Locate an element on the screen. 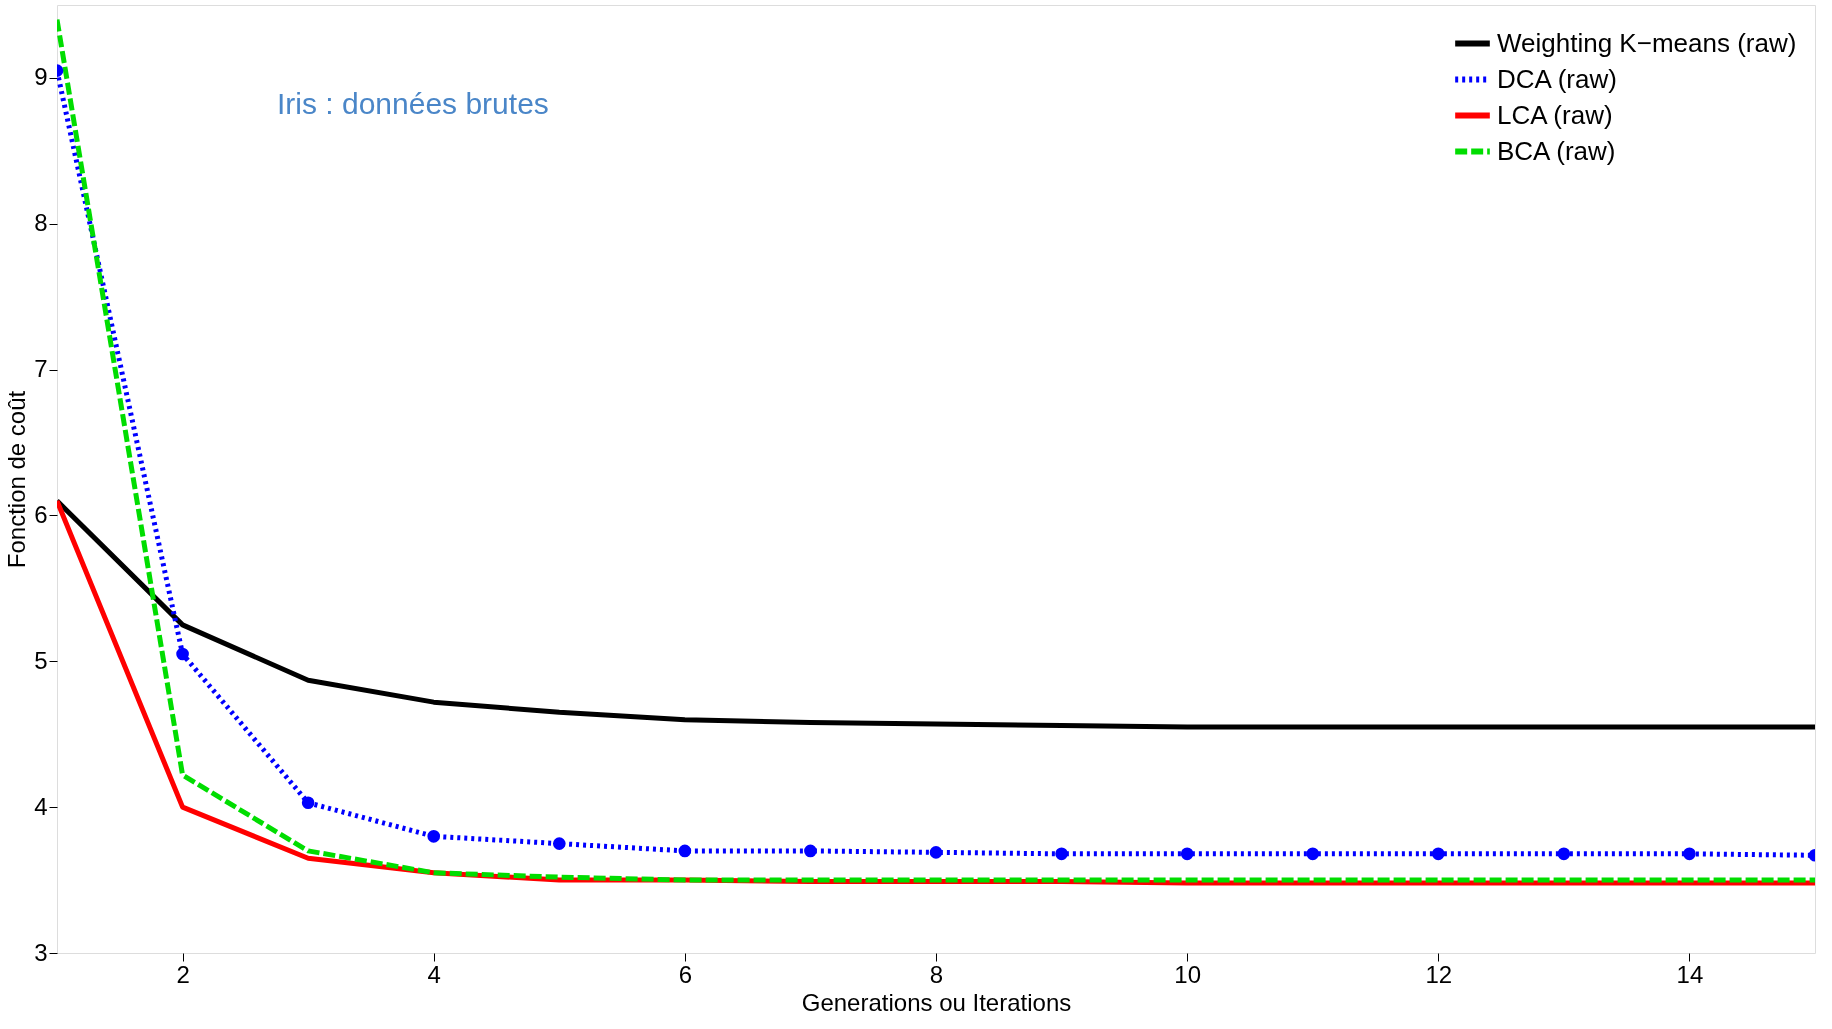 The image size is (1832, 1029). y-tick-label: 4 is located at coordinates (41, 806).